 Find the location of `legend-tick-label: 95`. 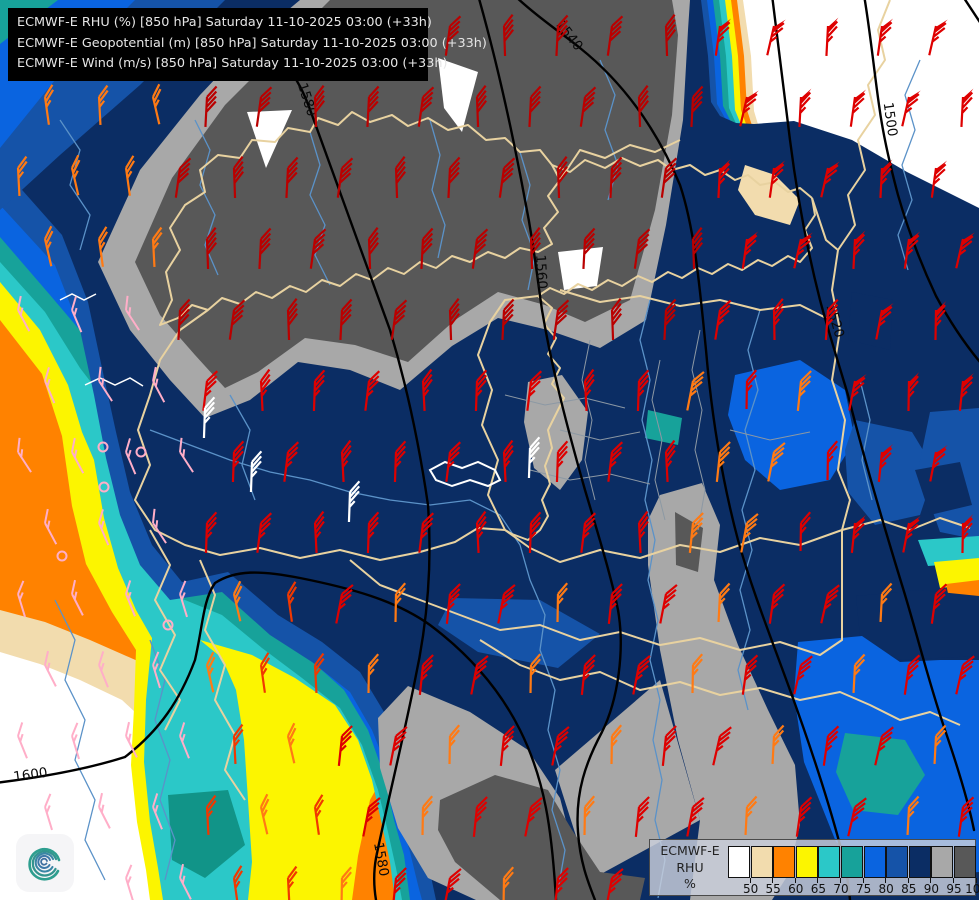

legend-tick-label: 95 is located at coordinates (954, 889).